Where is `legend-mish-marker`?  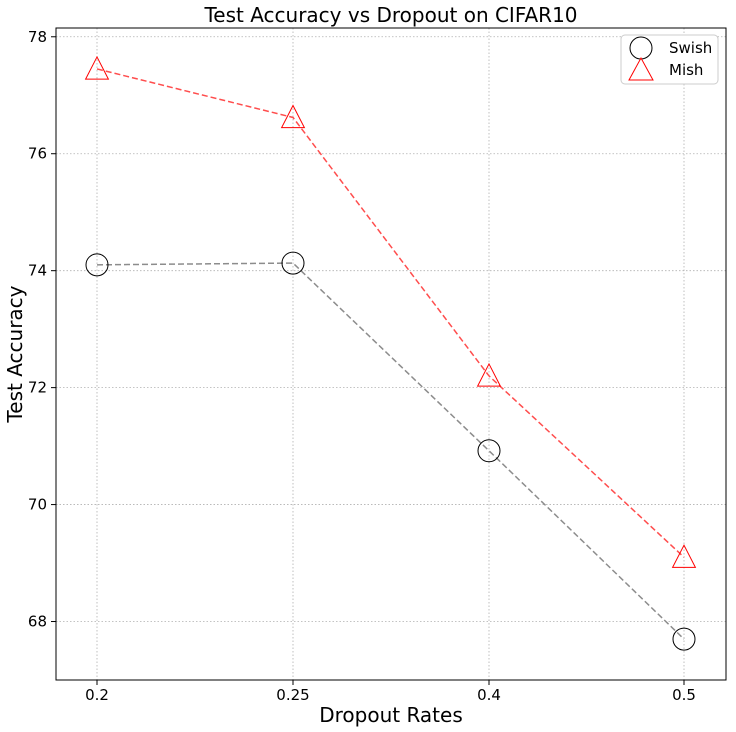 legend-mish-marker is located at coordinates (641, 68).